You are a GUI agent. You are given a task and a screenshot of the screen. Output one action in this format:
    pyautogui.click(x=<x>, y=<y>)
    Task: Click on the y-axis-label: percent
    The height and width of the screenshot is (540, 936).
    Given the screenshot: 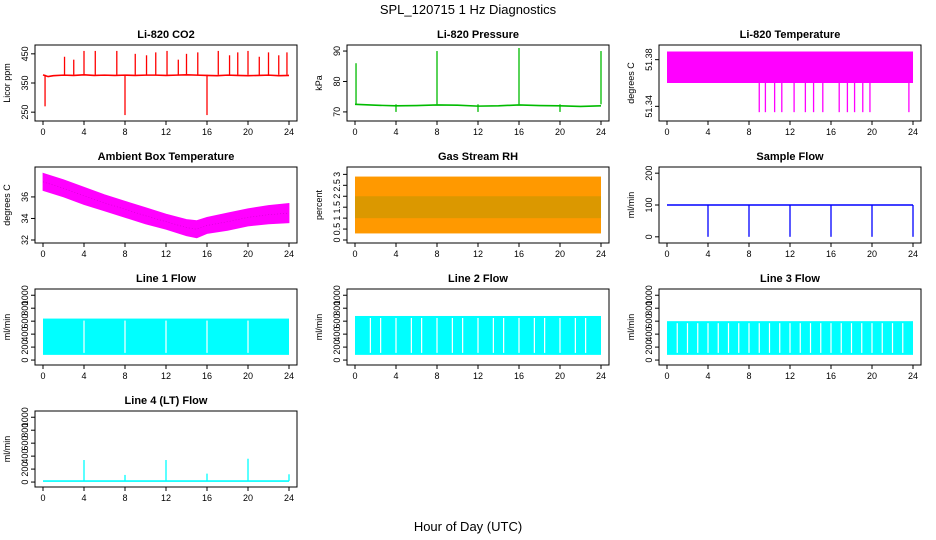 What is the action you would take?
    pyautogui.click(x=319, y=204)
    